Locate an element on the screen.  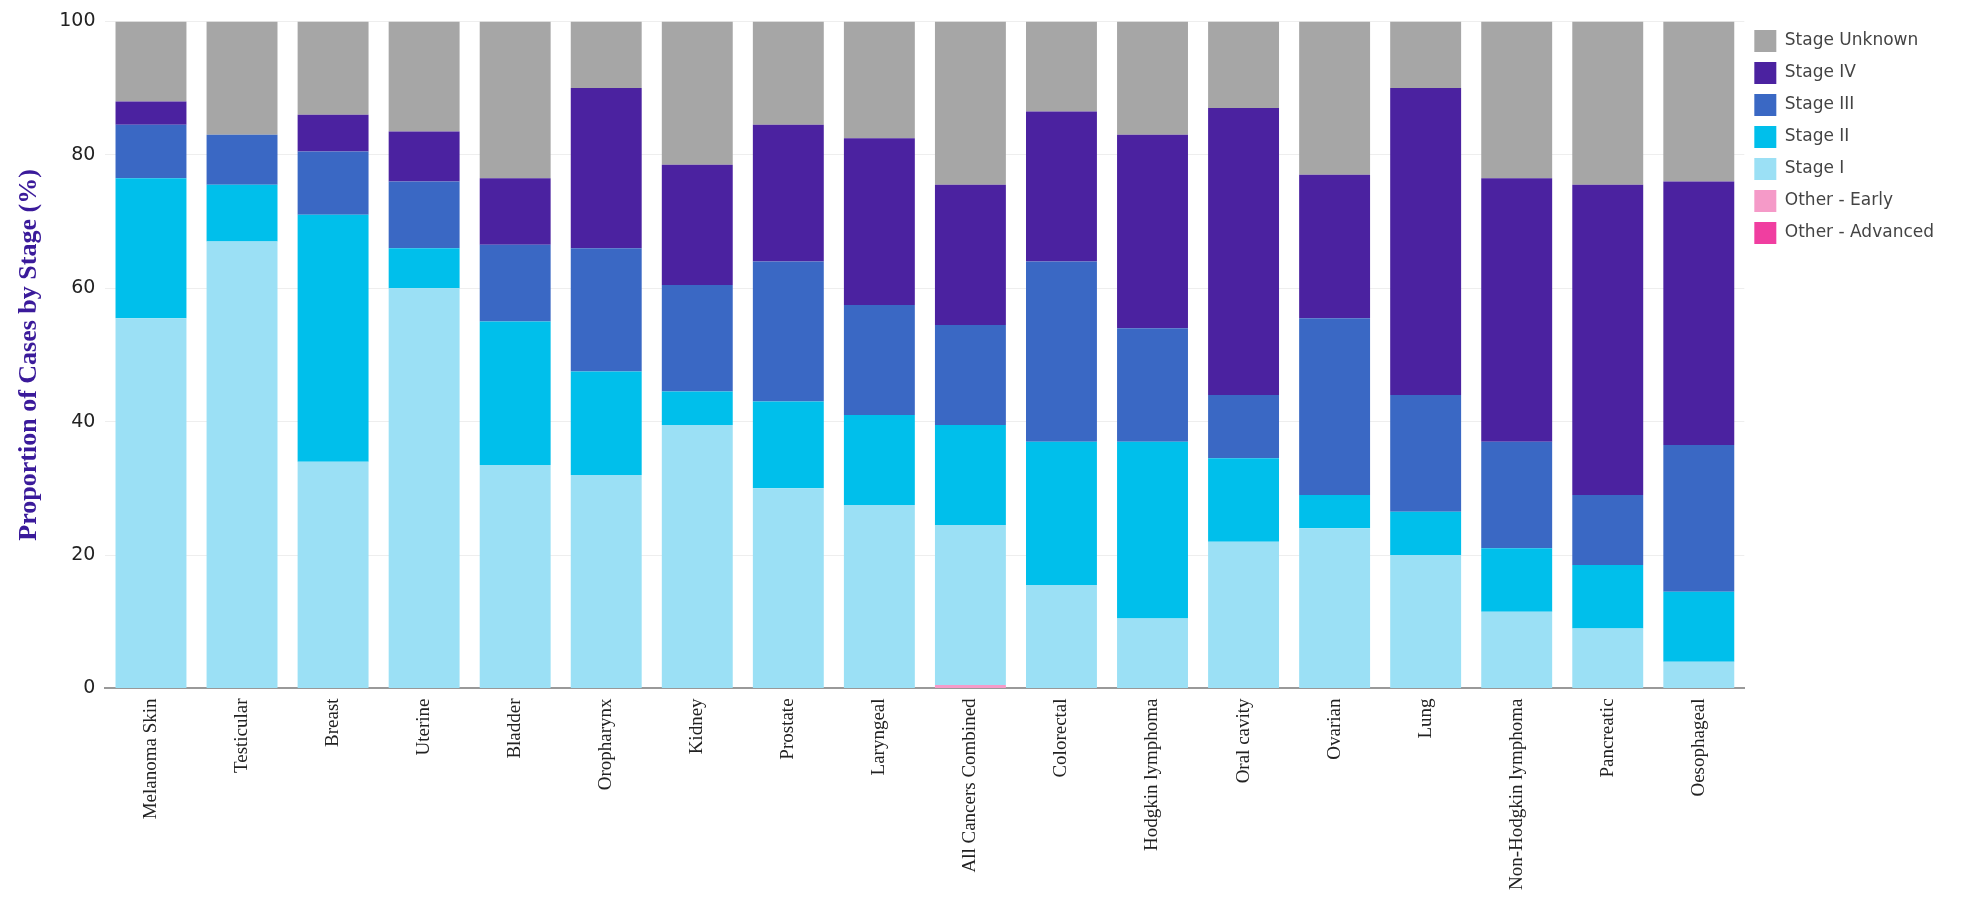
y-axis-title: Proportion of Cases by Stage (%) is located at coordinates (28, 355).